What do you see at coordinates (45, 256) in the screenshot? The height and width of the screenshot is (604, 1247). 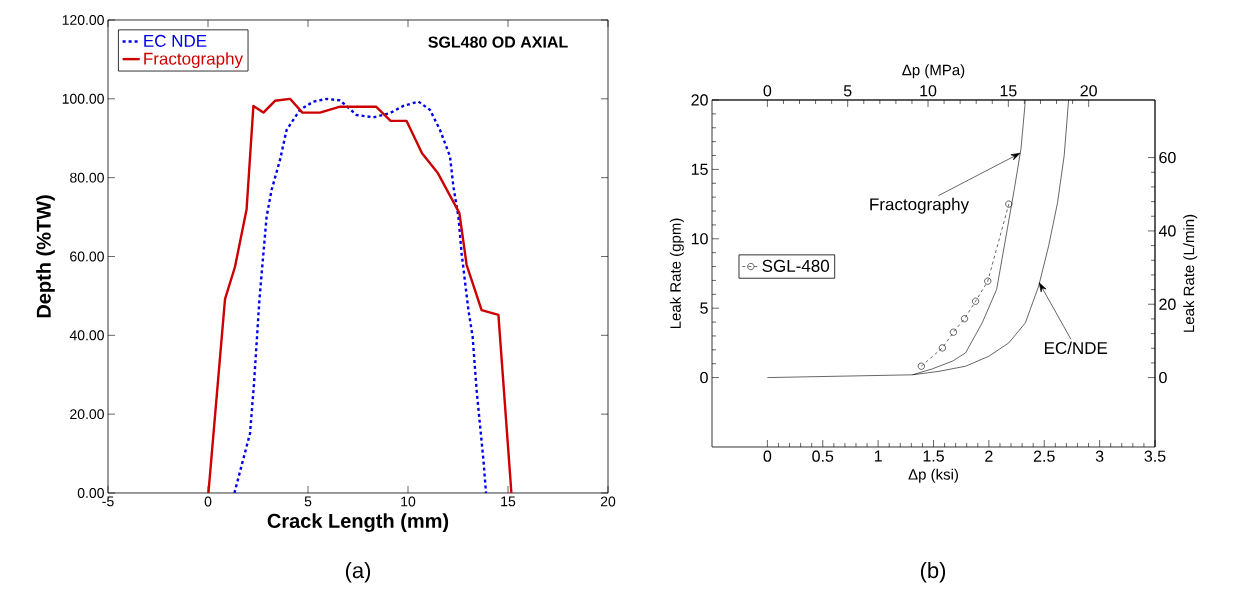 I see `y-axis-title: Depth (%TW)` at bounding box center [45, 256].